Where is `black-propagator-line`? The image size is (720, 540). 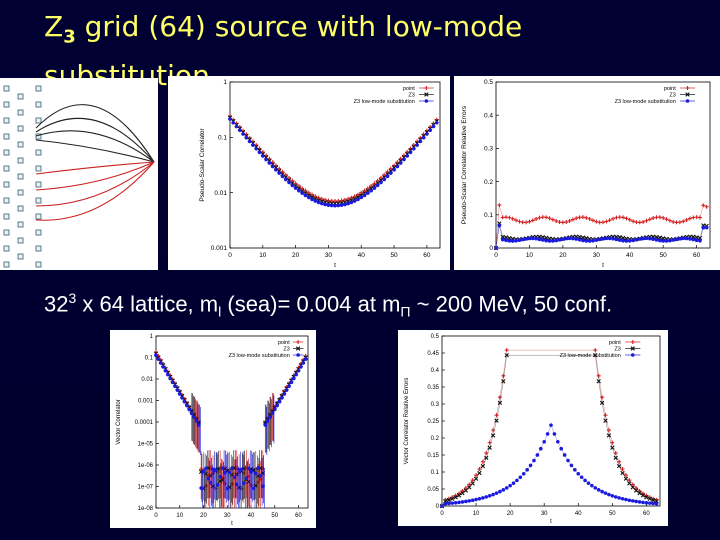
black-propagator-line is located at coordinates (95, 140).